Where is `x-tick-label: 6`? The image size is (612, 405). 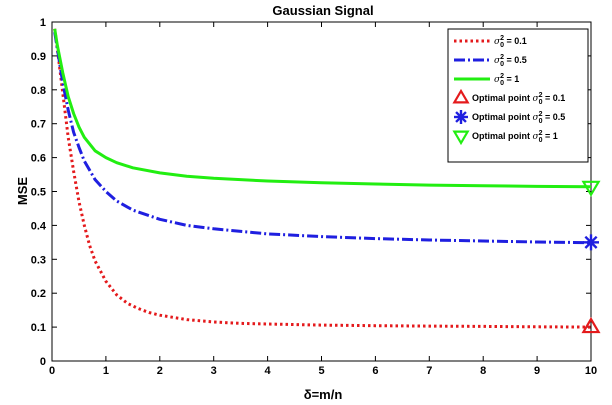
x-tick-label: 6 is located at coordinates (375, 371).